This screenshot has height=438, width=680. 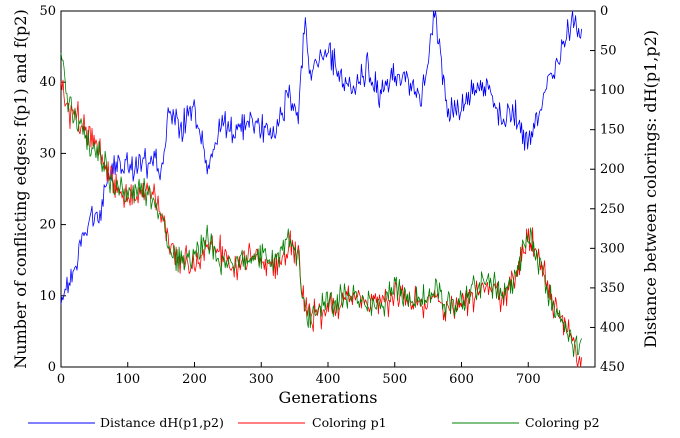 I want to click on right-y-tick-label: 450, so click(x=612, y=367).